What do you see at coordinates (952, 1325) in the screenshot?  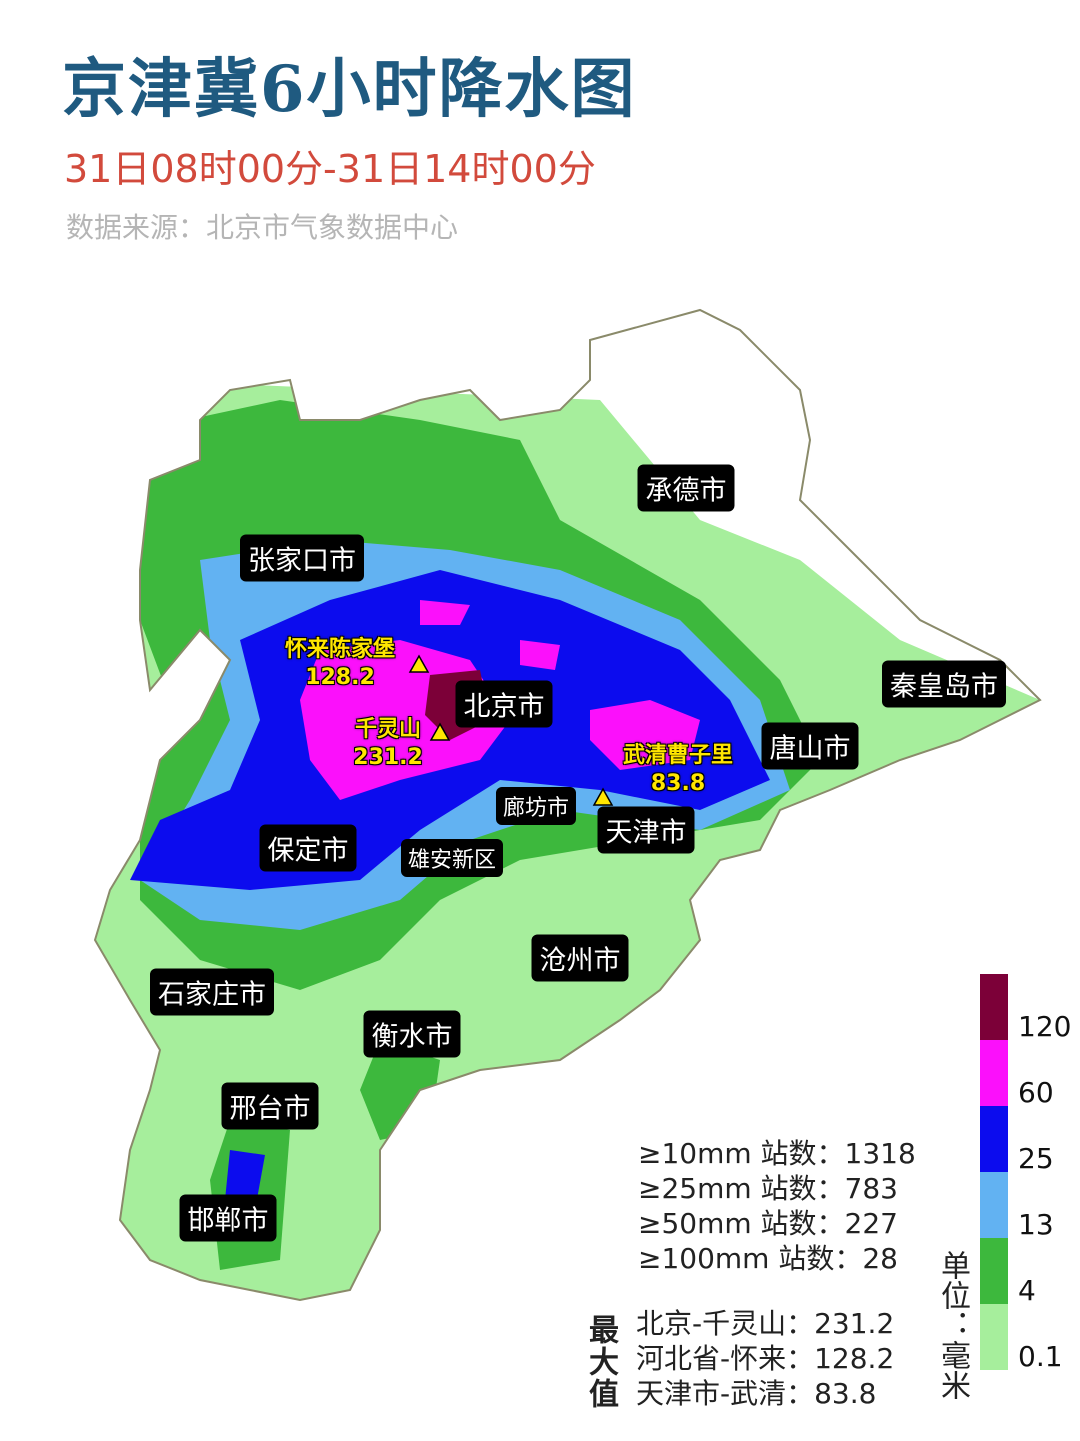 I see `legend-unit: 单位：毫米` at bounding box center [952, 1325].